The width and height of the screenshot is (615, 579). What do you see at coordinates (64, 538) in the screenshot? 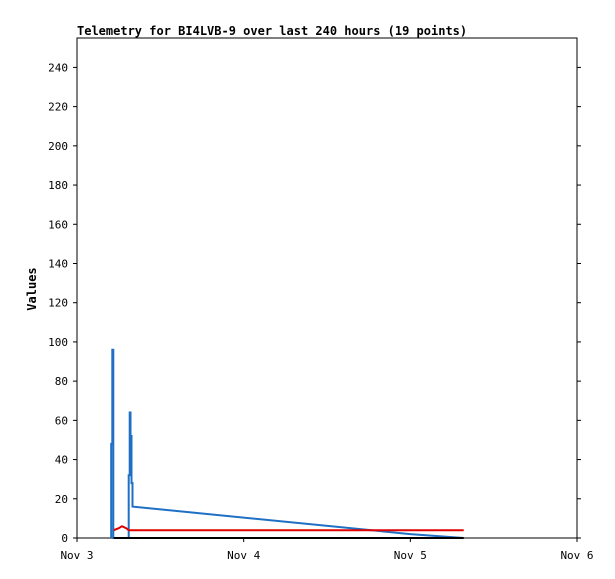
I see `y-tick-label: 0` at bounding box center [64, 538].